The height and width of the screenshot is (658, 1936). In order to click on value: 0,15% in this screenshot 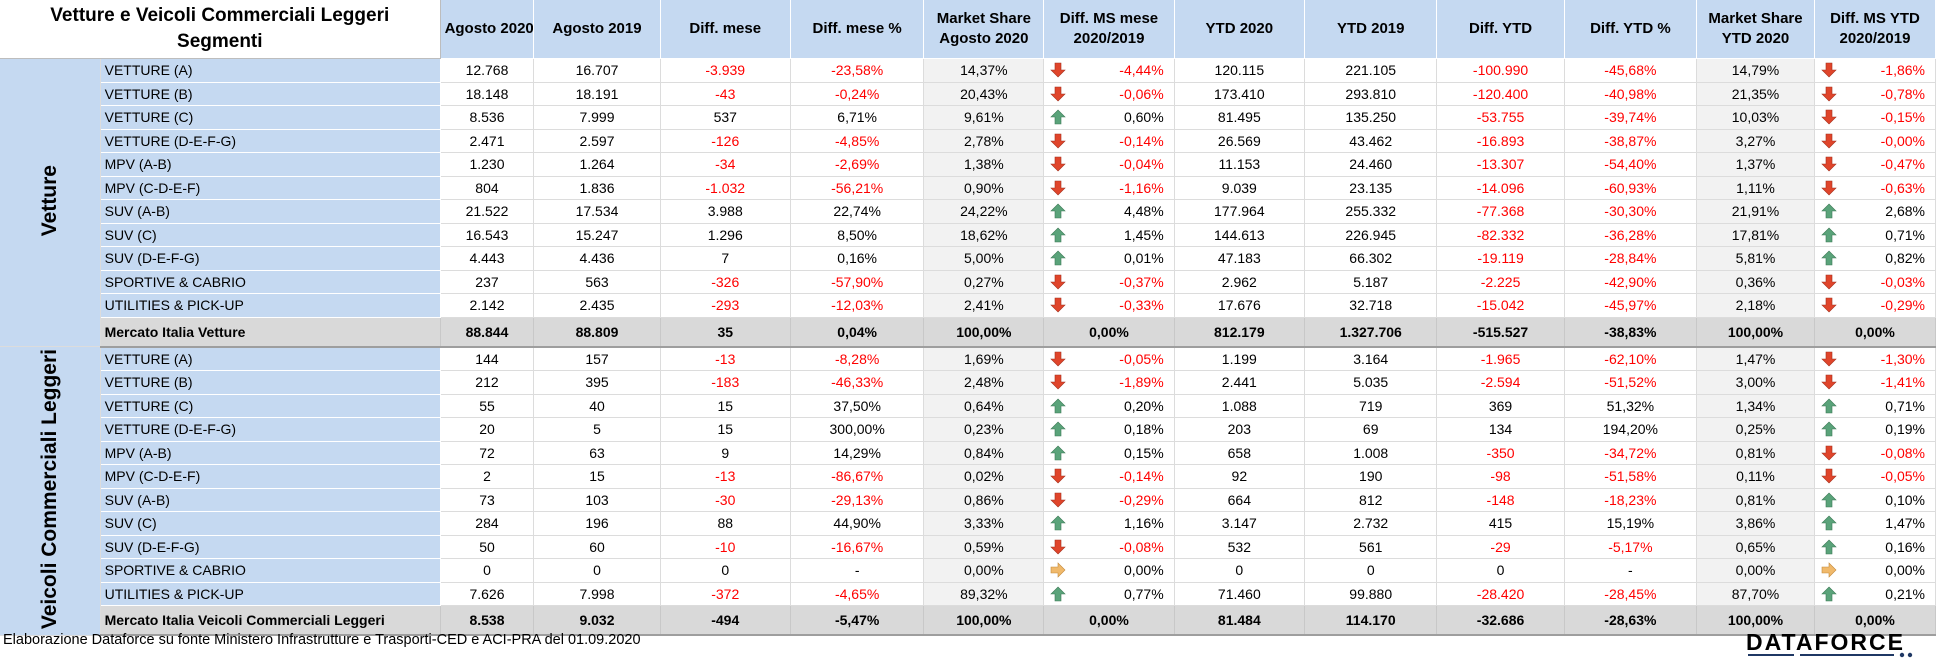, I will do `click(1143, 452)`.